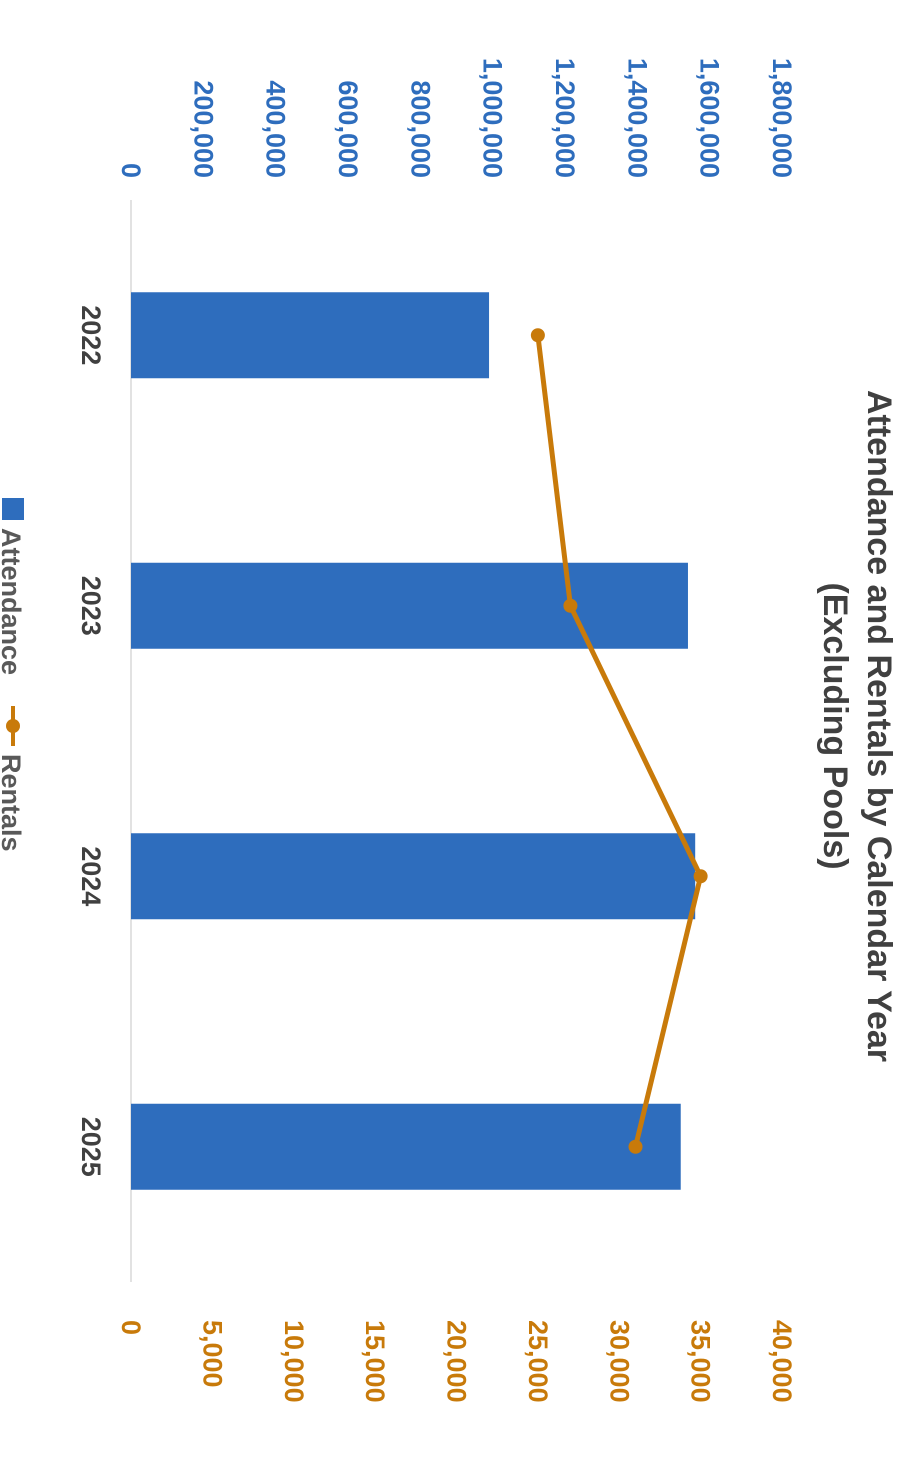 The image size is (914, 1458). What do you see at coordinates (835, 725) in the screenshot?
I see `chart-title-line-2: (Excluding Pools)` at bounding box center [835, 725].